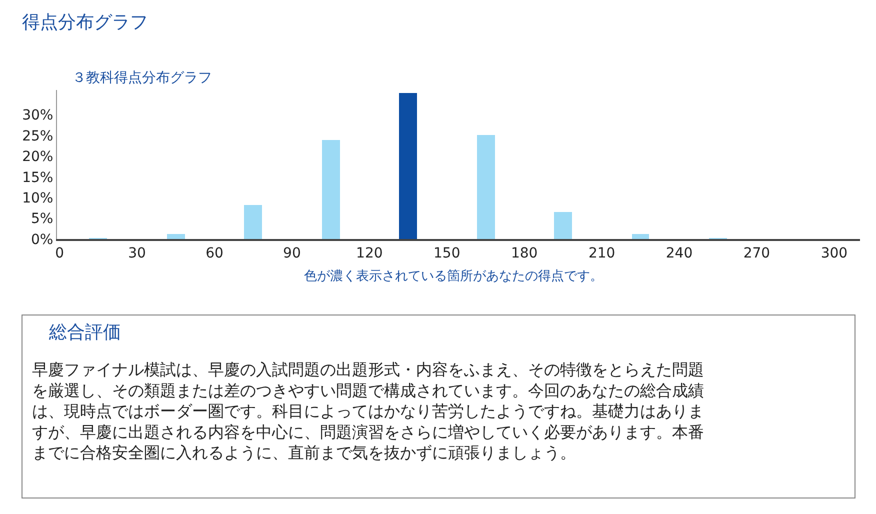  Describe the element at coordinates (85, 22) in the screenshot. I see `chart-title: 得点分布グラフ` at that location.